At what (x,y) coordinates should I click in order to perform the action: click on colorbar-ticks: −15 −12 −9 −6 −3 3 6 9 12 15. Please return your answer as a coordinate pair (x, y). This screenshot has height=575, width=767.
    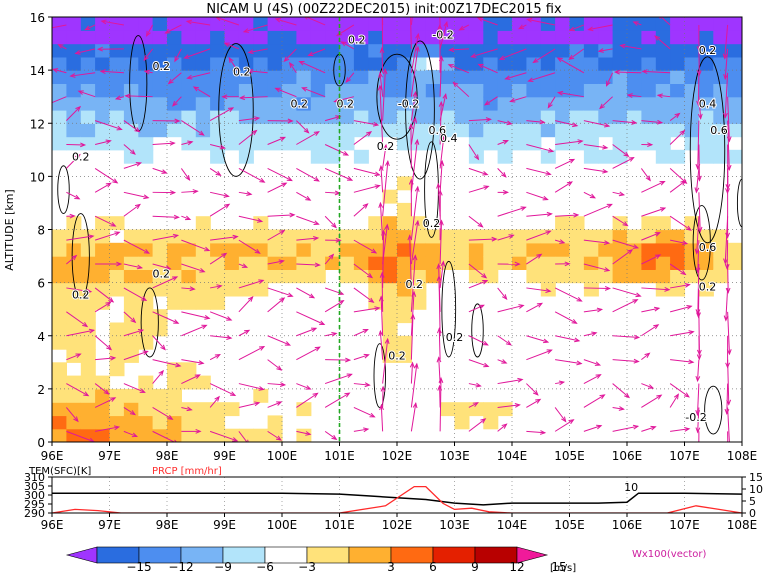
    Looking at the image, I should click on (346, 567).